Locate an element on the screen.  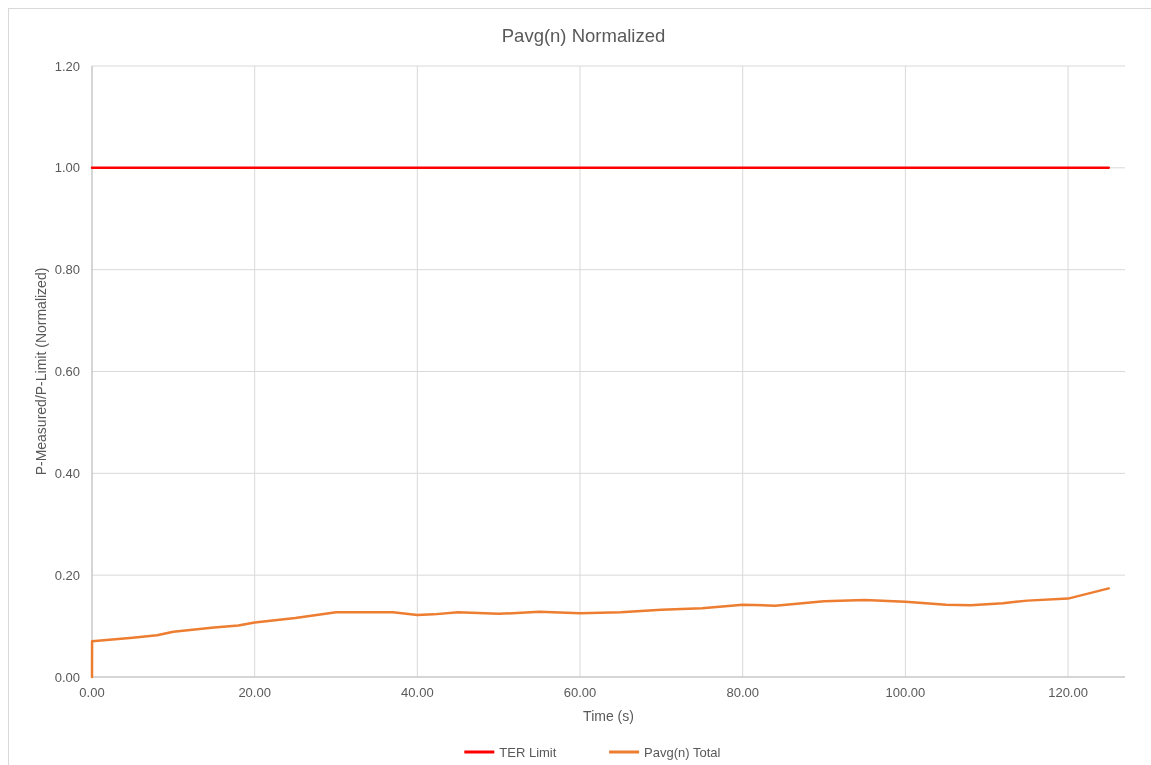
legend-label: TER Limit is located at coordinates (528, 752).